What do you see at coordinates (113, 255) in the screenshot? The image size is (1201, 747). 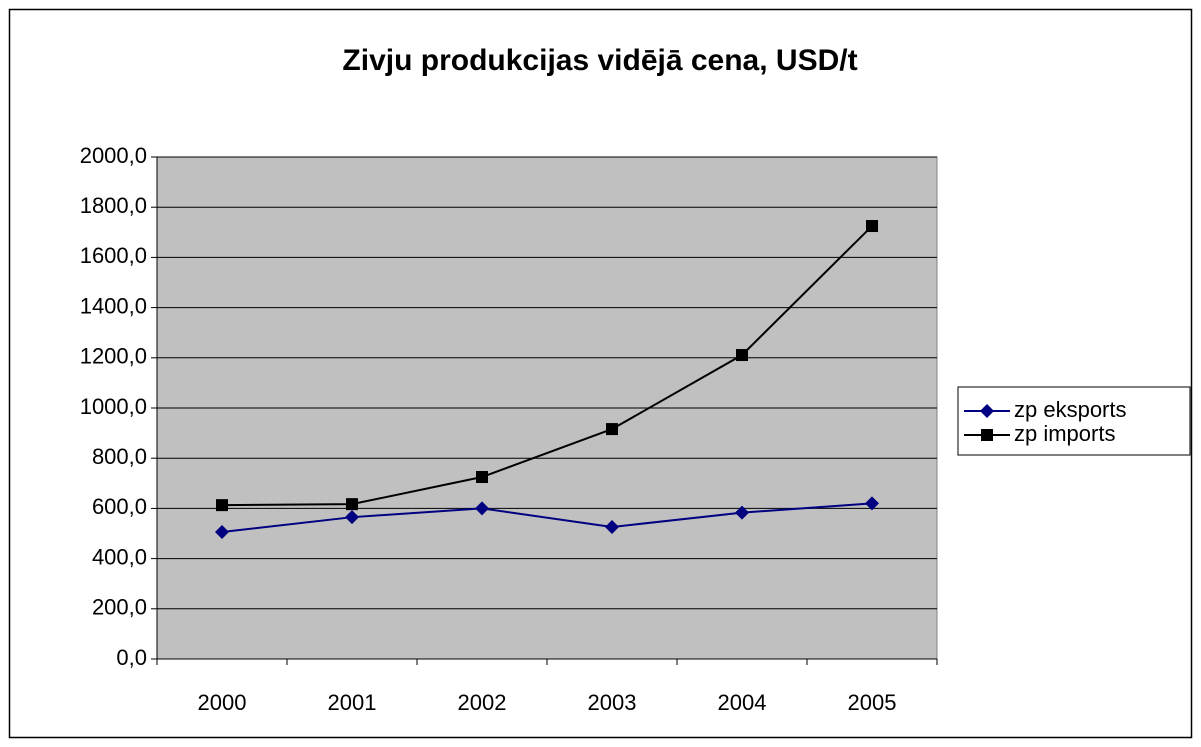 I see `y-tick-label: 1600,0` at bounding box center [113, 255].